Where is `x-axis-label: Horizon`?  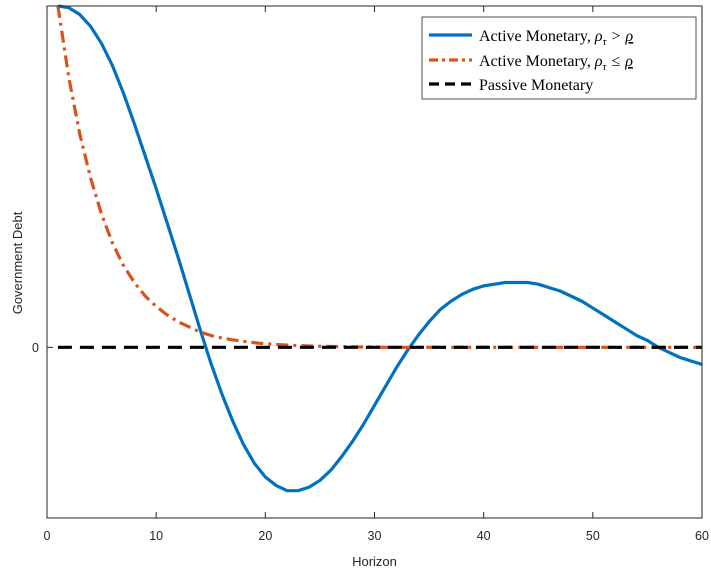 x-axis-label: Horizon is located at coordinates (374, 561).